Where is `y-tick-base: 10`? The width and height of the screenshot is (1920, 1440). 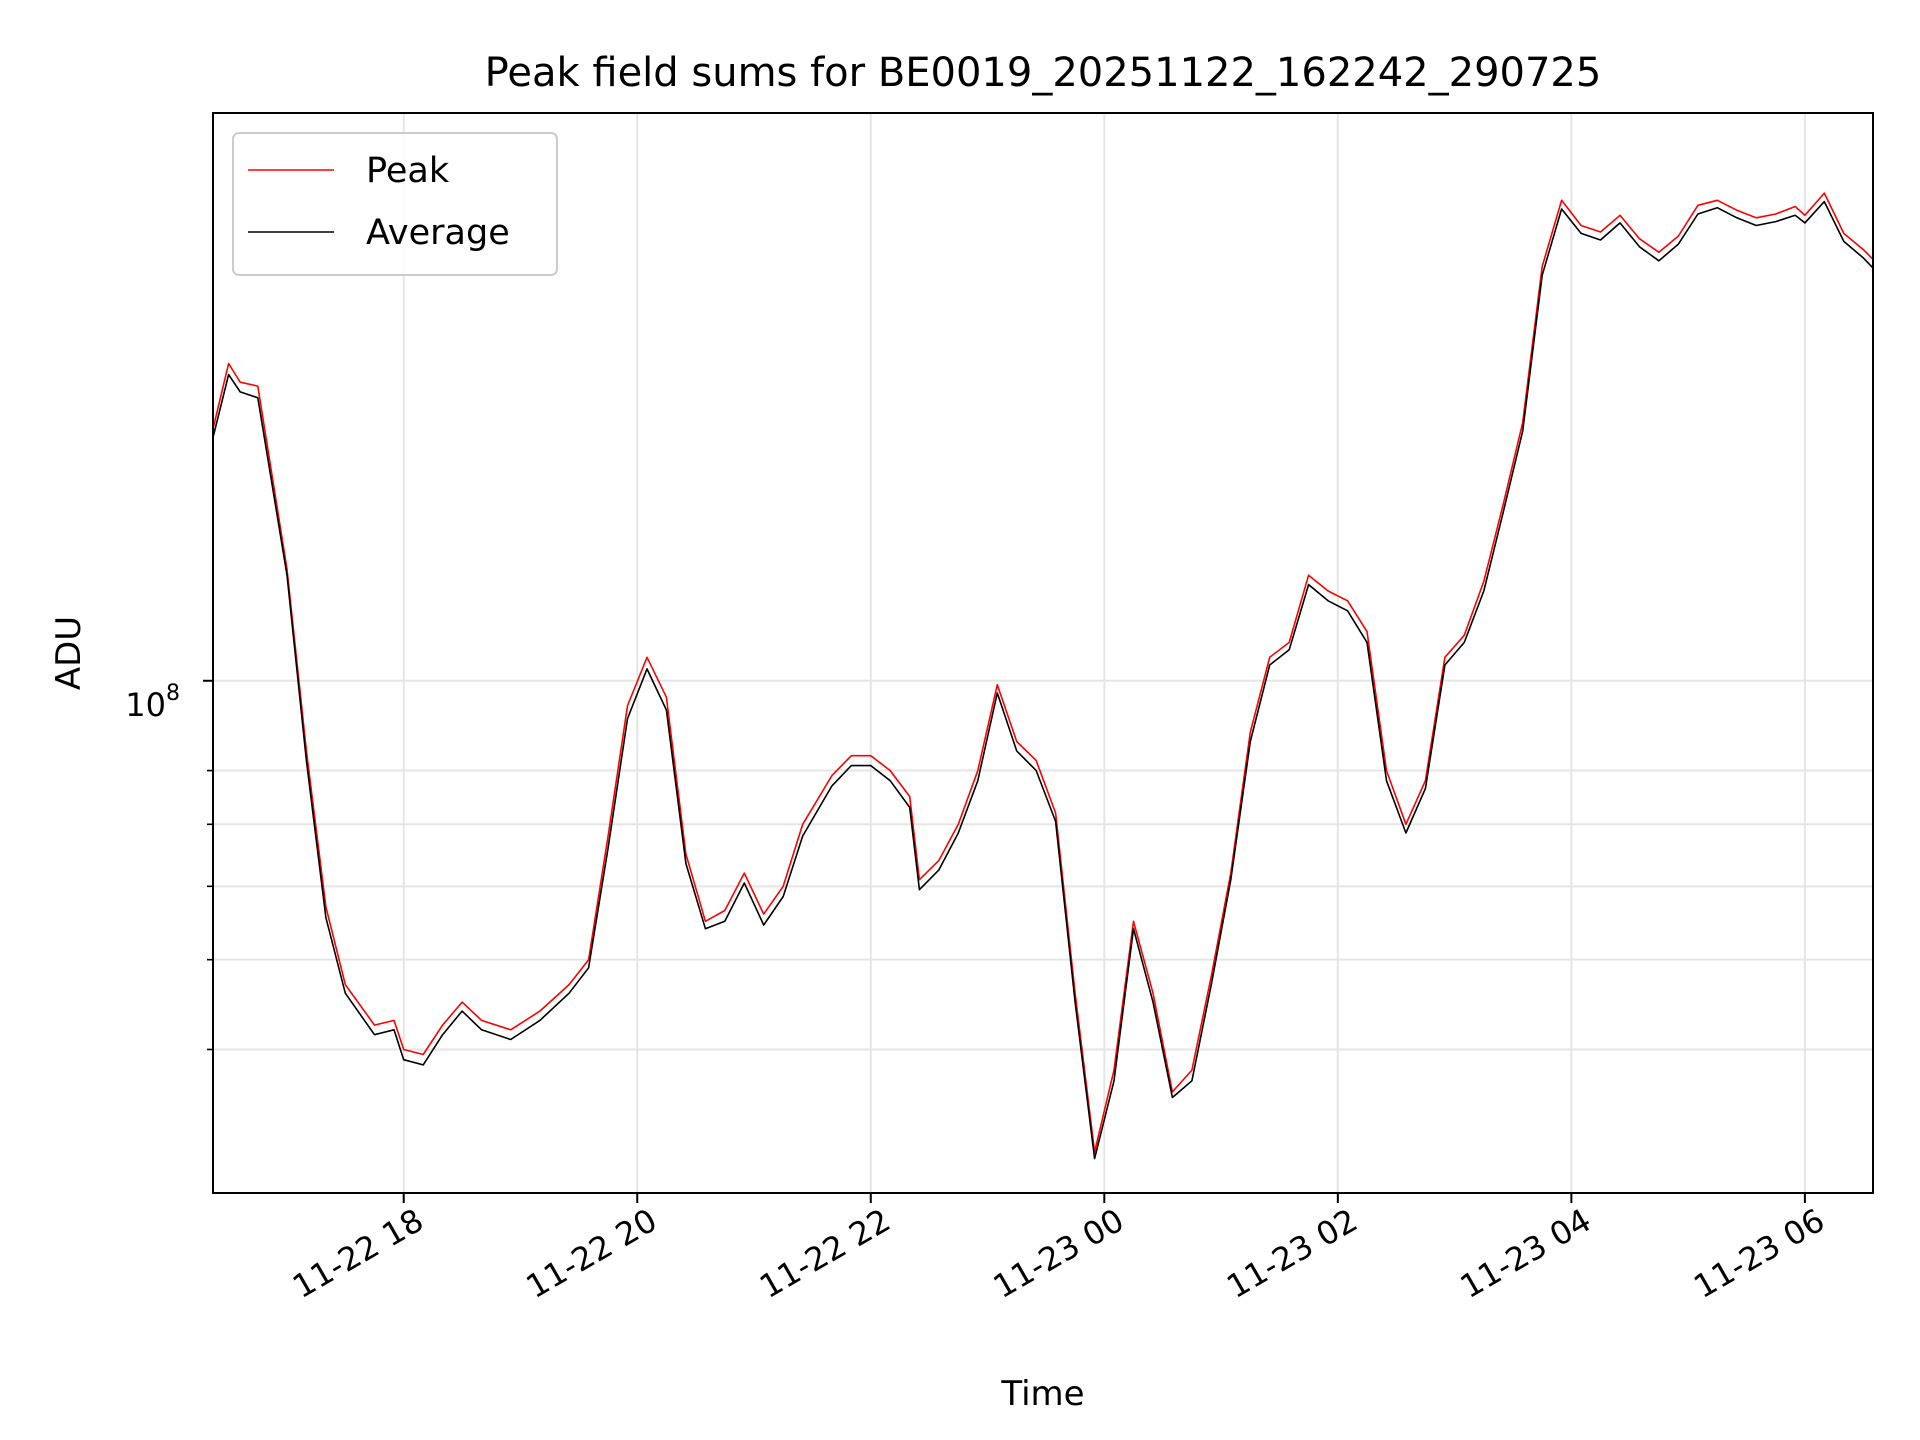
y-tick-base: 10 is located at coordinates (145, 705).